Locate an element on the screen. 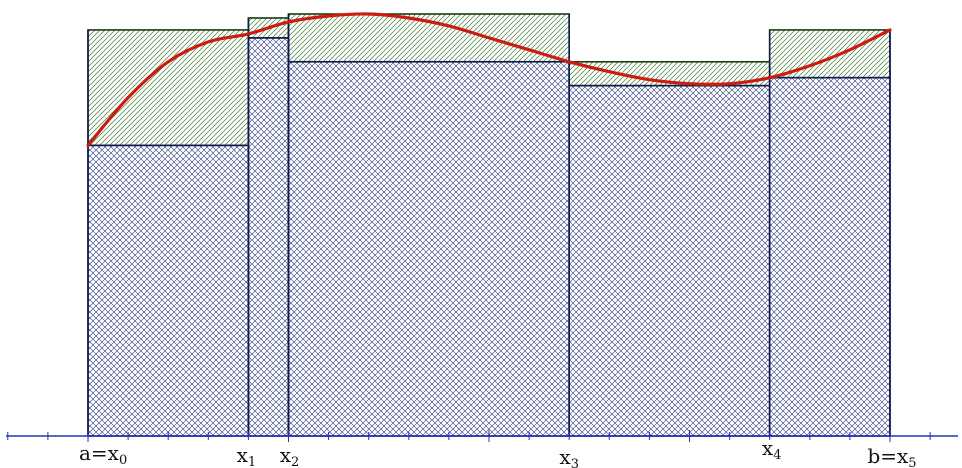  partition-label-2: x2 is located at coordinates (290, 455).